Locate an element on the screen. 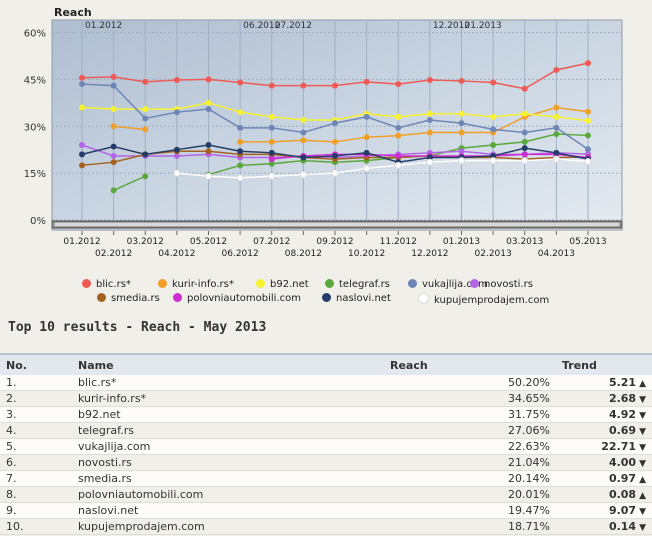 Image resolution: width=652 pixels, height=536 pixels. cell-no: 6. is located at coordinates (36, 462).